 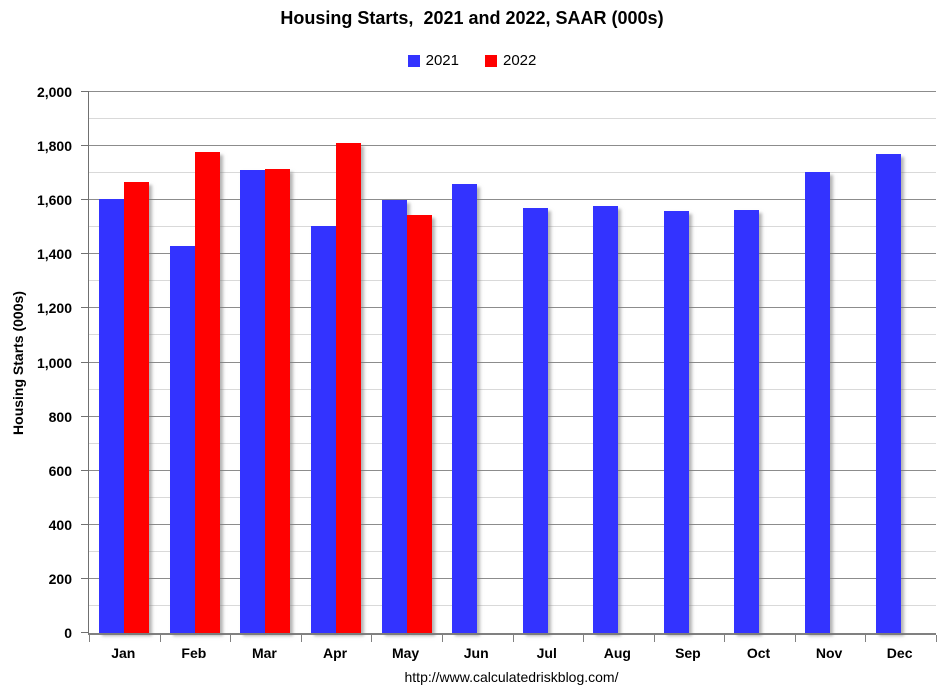 What do you see at coordinates (137, 407) in the screenshot?
I see `bar-2022-jan` at bounding box center [137, 407].